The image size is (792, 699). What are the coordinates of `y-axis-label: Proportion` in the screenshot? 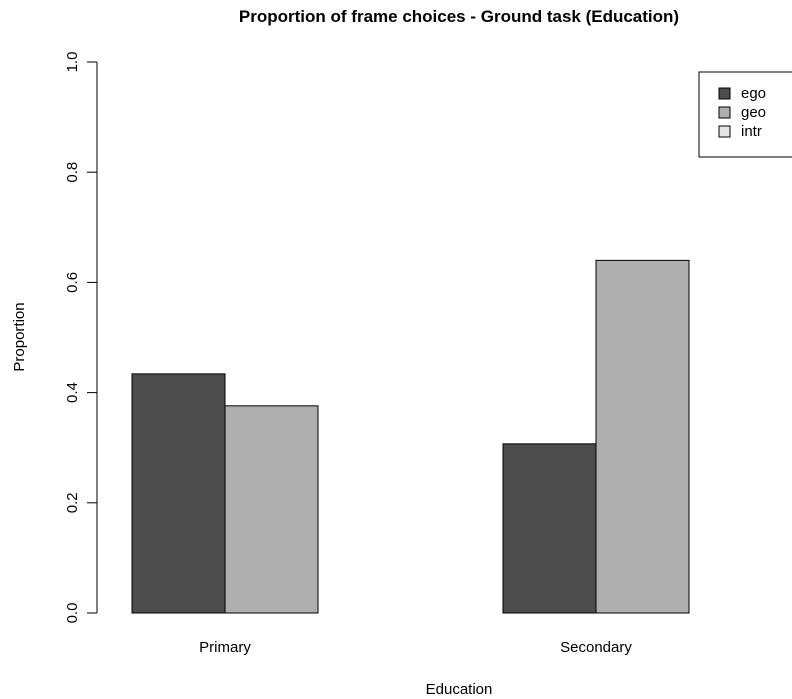 It's located at (19, 336).